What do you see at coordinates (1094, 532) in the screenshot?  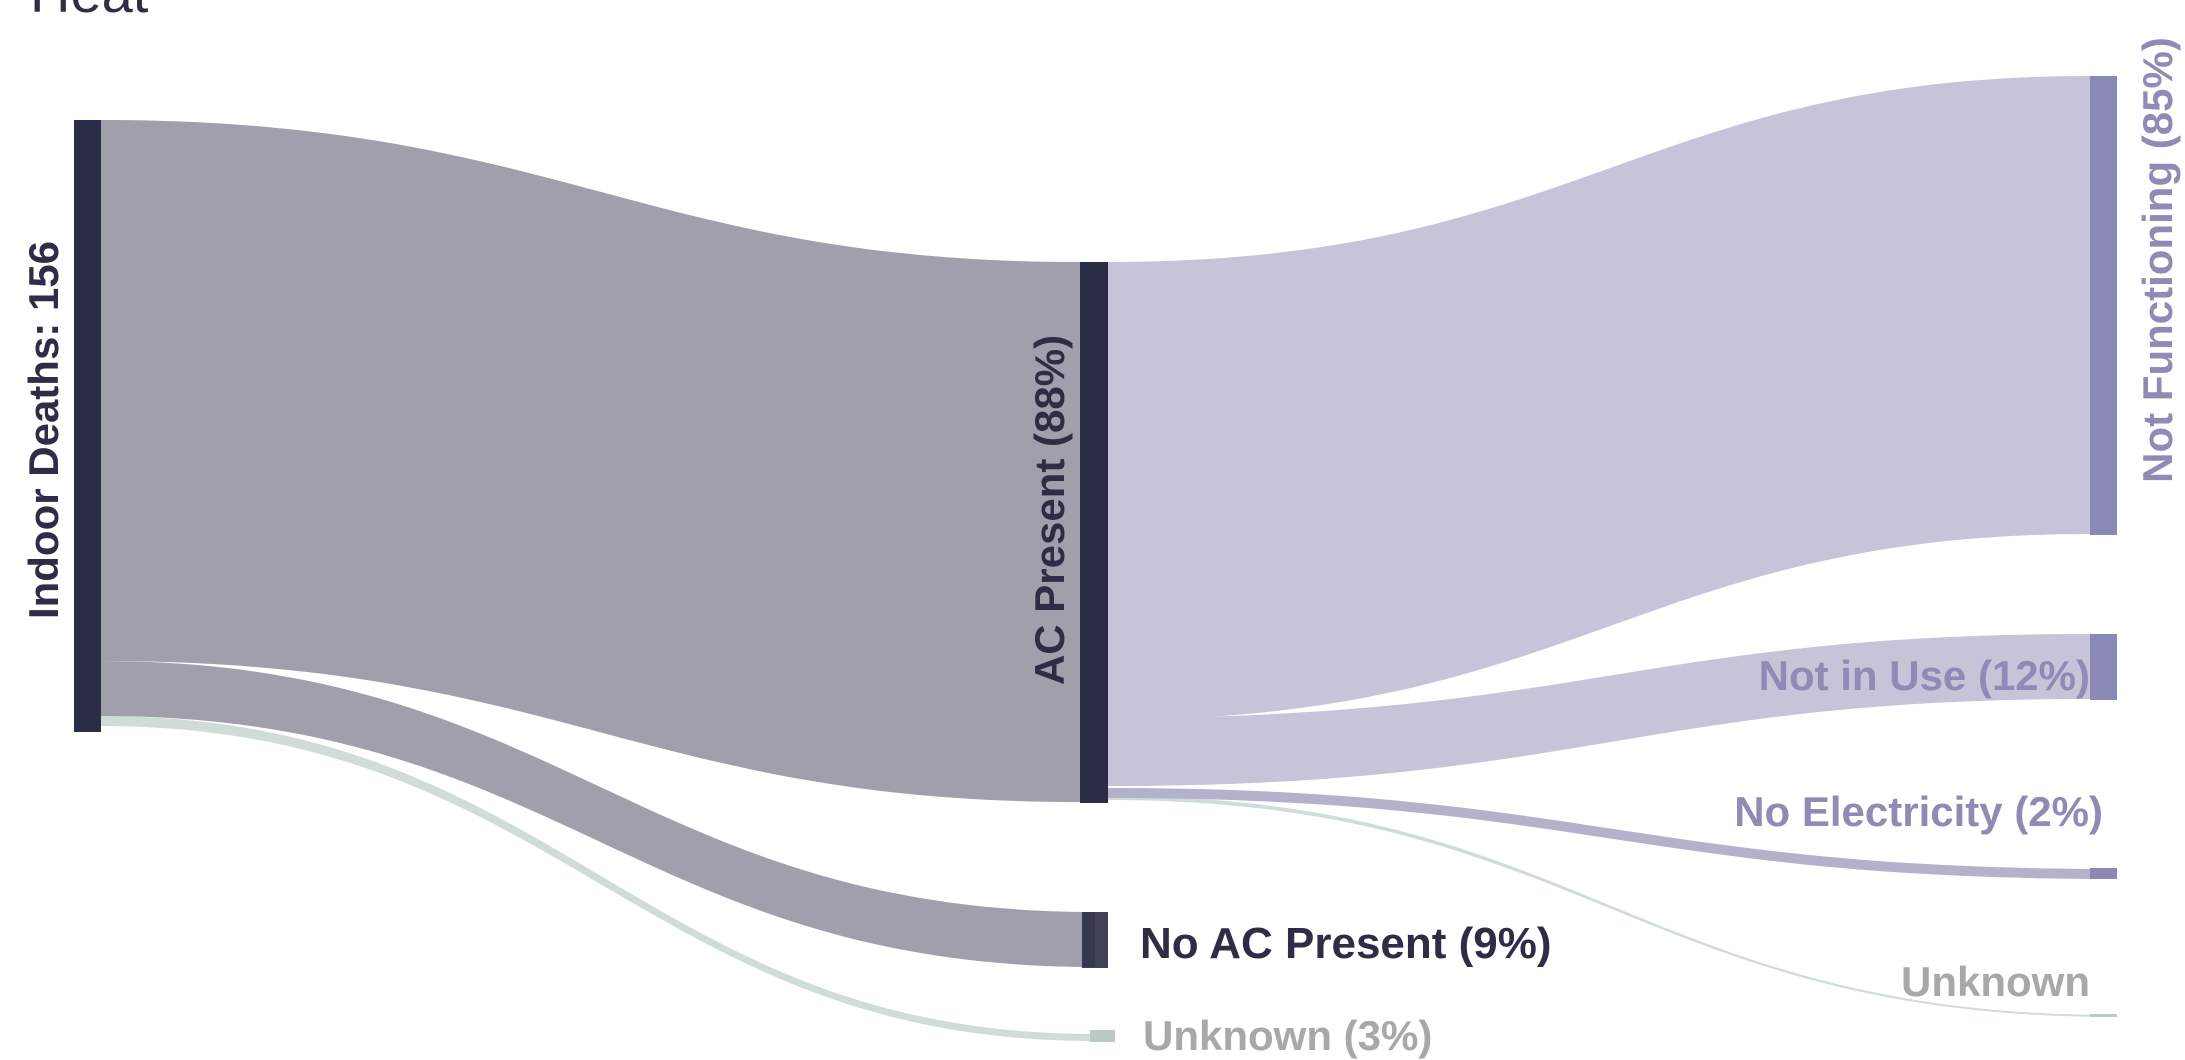 I see `node-ac-present` at bounding box center [1094, 532].